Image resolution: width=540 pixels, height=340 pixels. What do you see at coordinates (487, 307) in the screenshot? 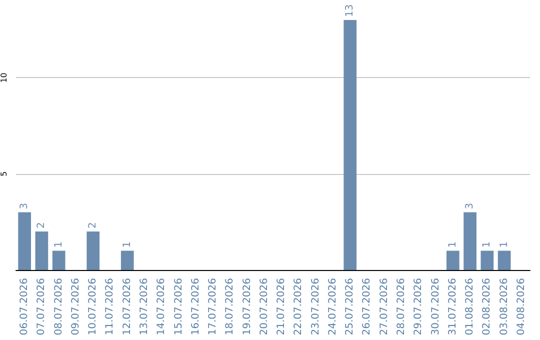
I see `x-tick-label: 02.08.2026` at bounding box center [487, 307].